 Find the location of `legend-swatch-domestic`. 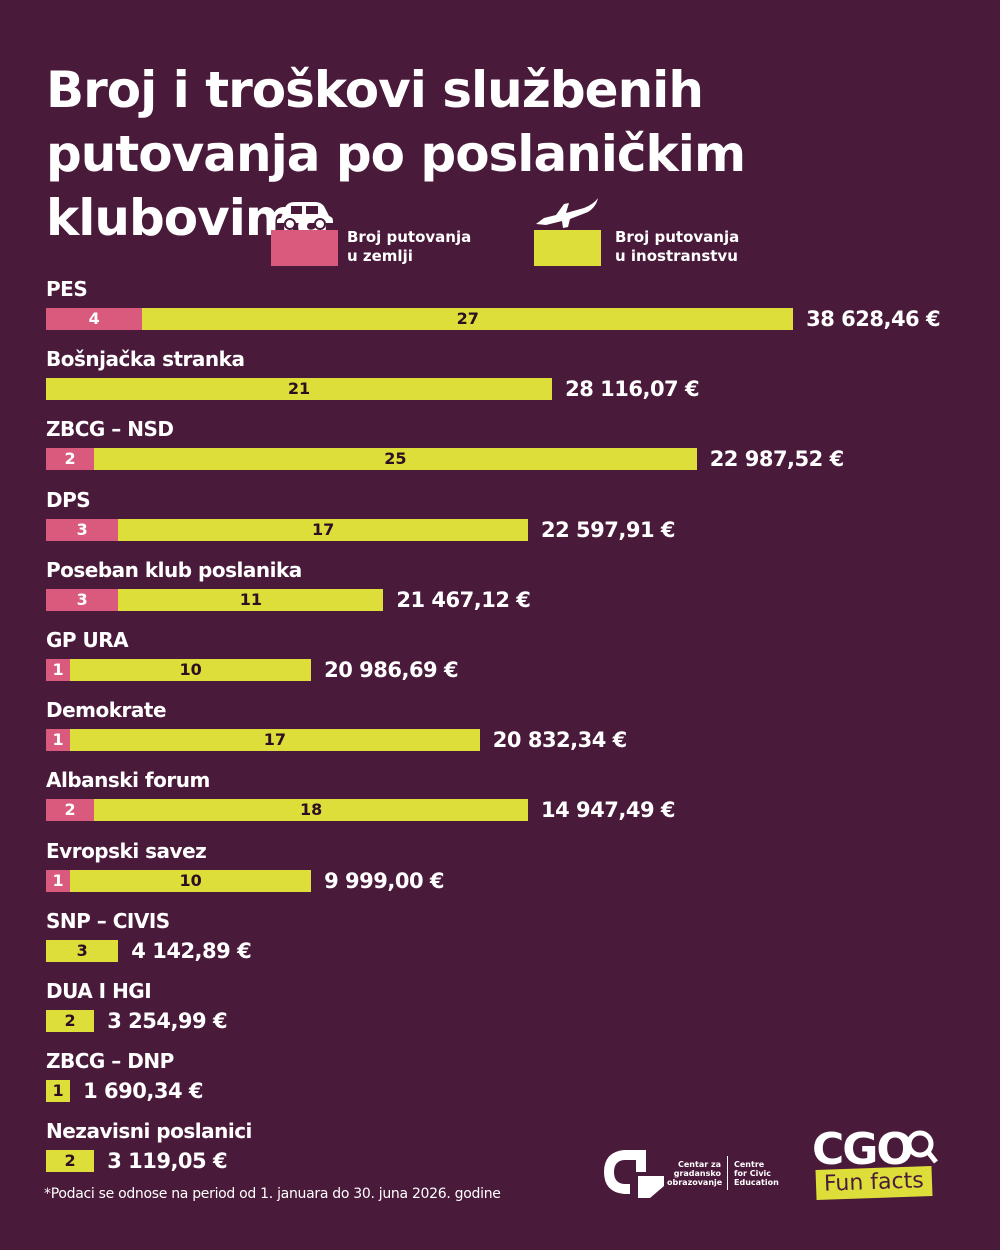

legend-swatch-domestic is located at coordinates (304, 248).